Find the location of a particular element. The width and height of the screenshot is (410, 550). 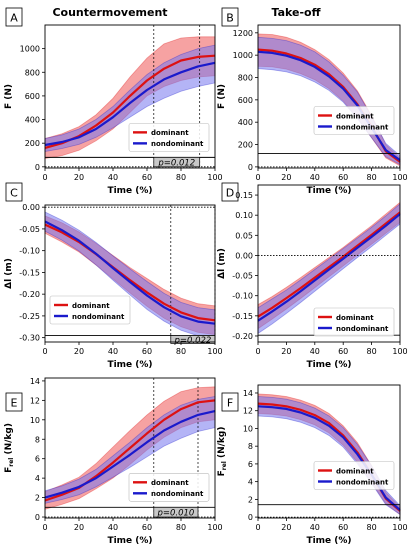

y-tick-label: 14 is located at coordinates (35, 381).